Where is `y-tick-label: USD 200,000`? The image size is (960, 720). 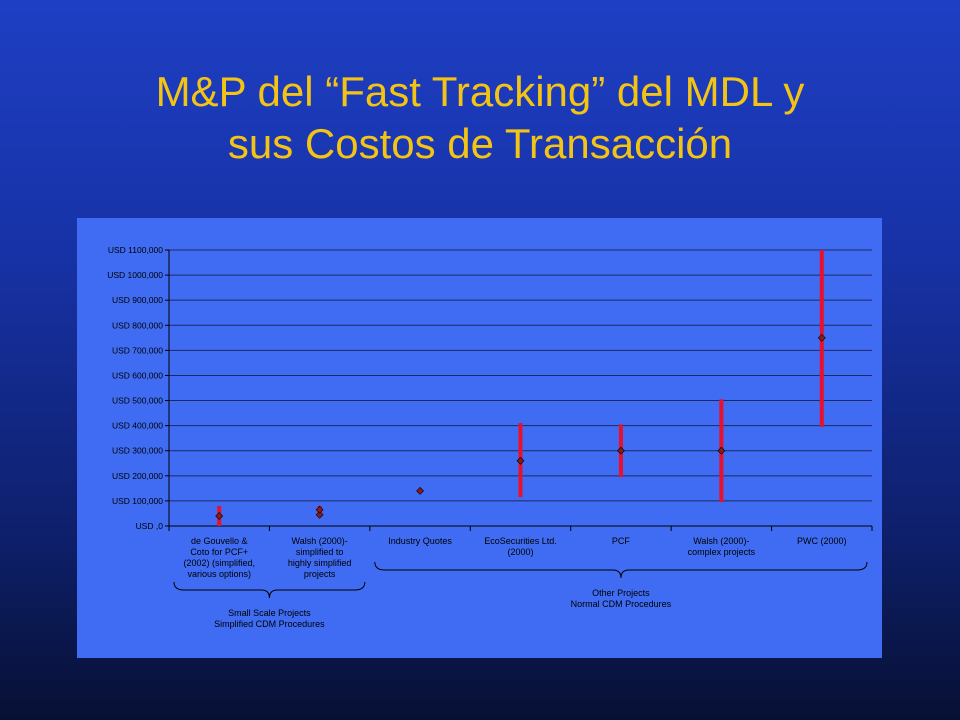 y-tick-label: USD 200,000 is located at coordinates (137, 476).